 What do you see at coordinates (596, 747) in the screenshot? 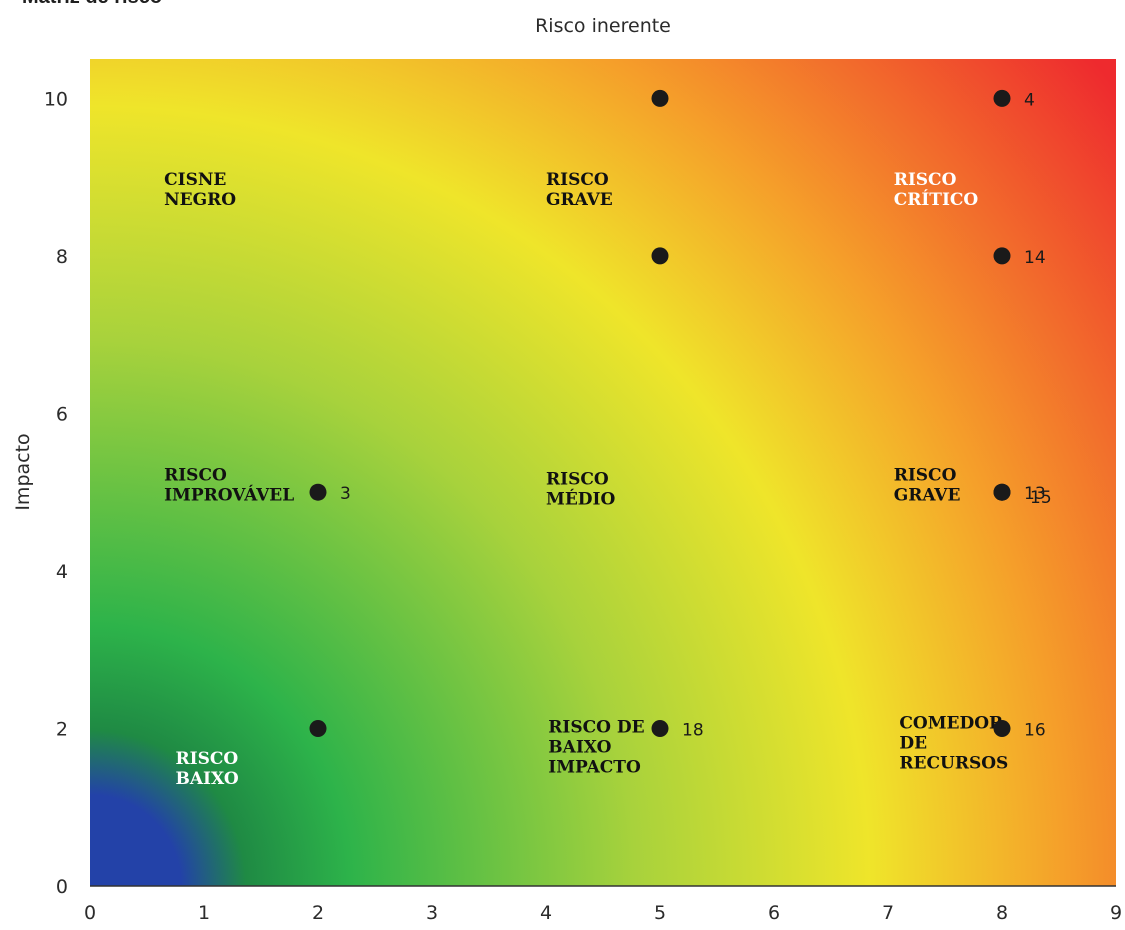
I see `zone-label: RISCO DE BAIXO IMPACTO` at bounding box center [596, 747].